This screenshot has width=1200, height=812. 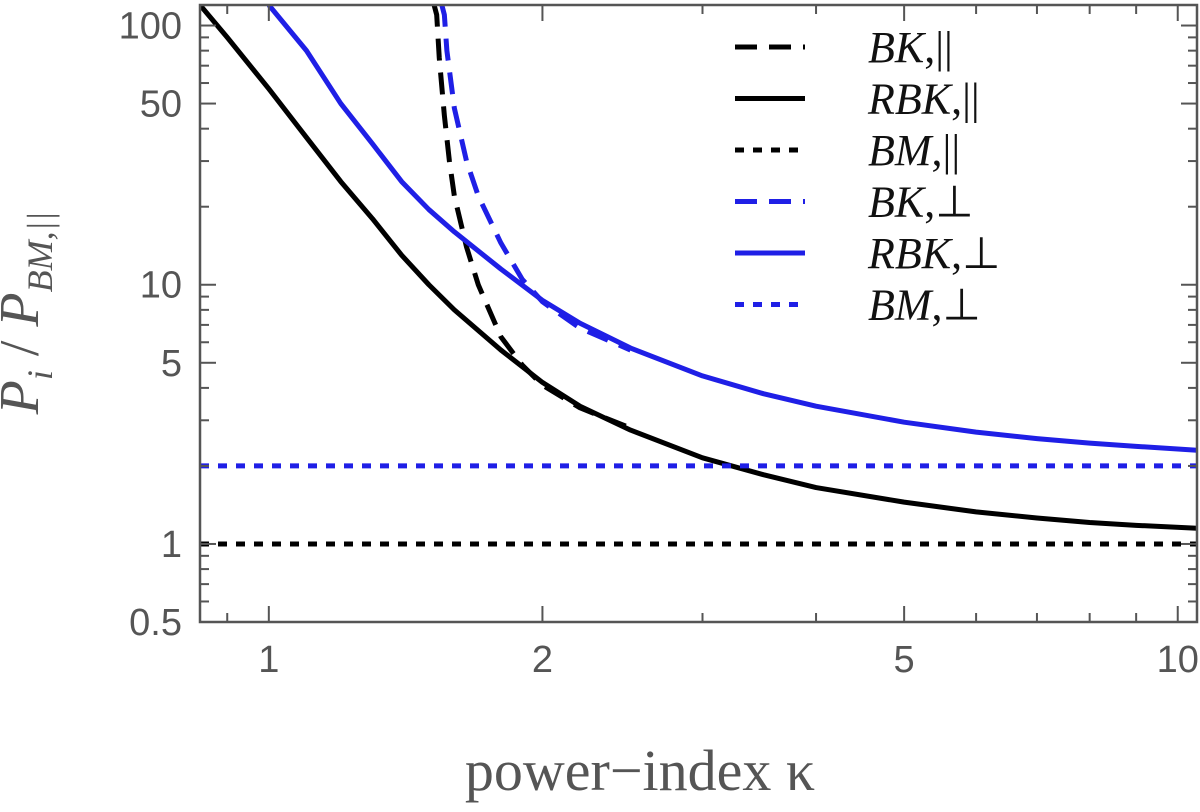 What do you see at coordinates (40, 252) in the screenshot?
I see `y-title-denominator-sub: BM,||` at bounding box center [40, 252].